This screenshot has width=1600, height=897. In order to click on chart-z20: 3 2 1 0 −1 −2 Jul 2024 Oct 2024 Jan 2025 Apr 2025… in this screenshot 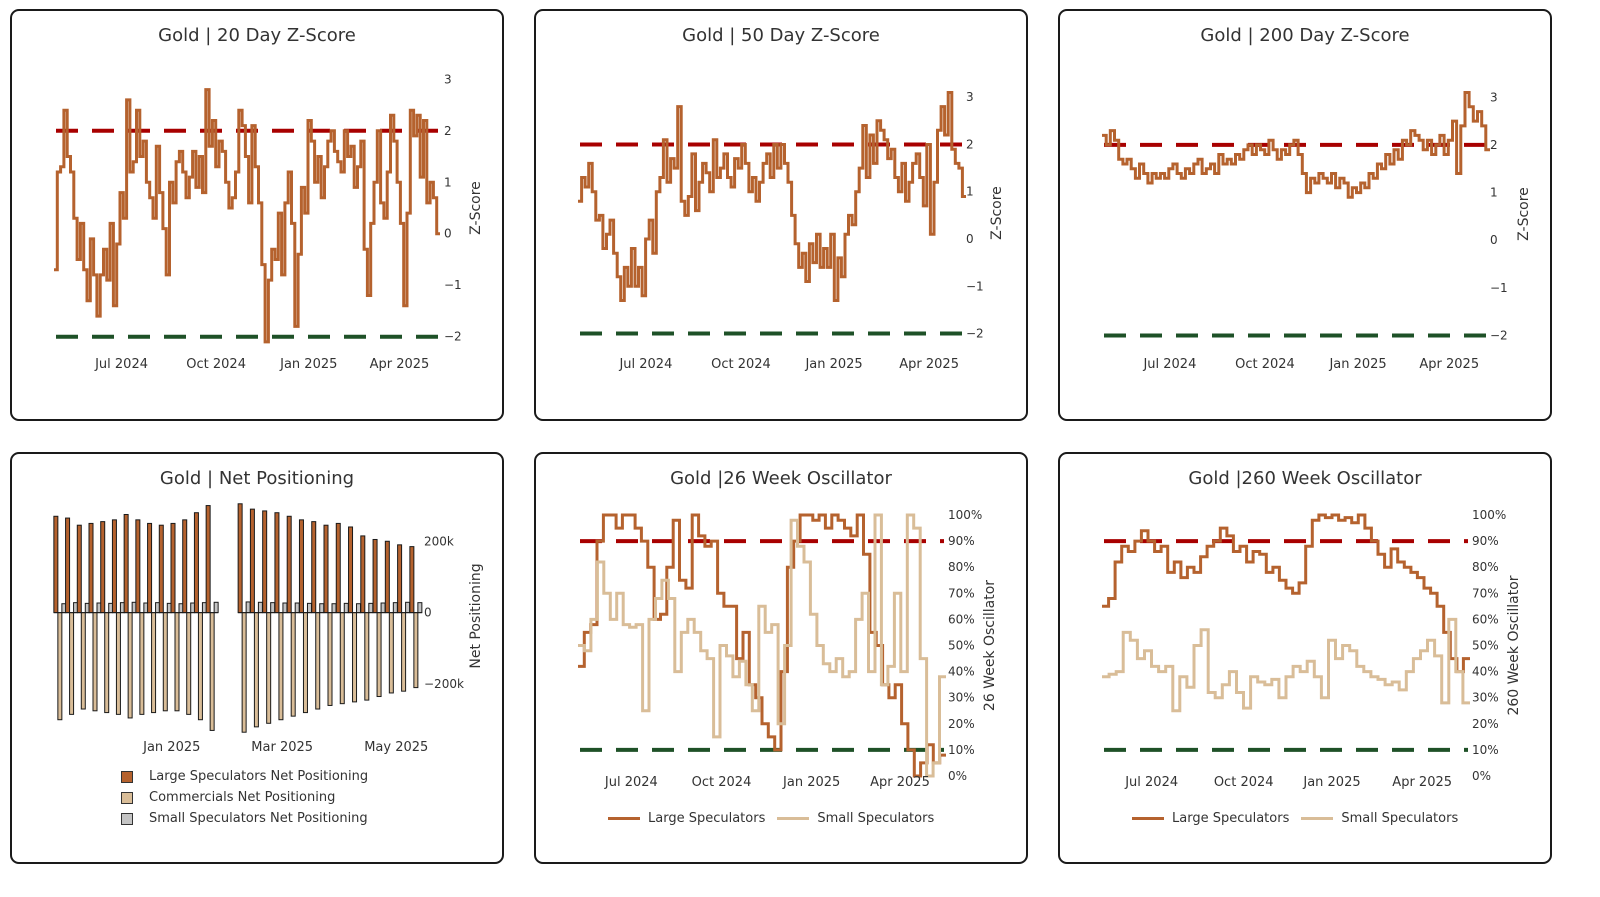, I will do `click(269, 222)`.